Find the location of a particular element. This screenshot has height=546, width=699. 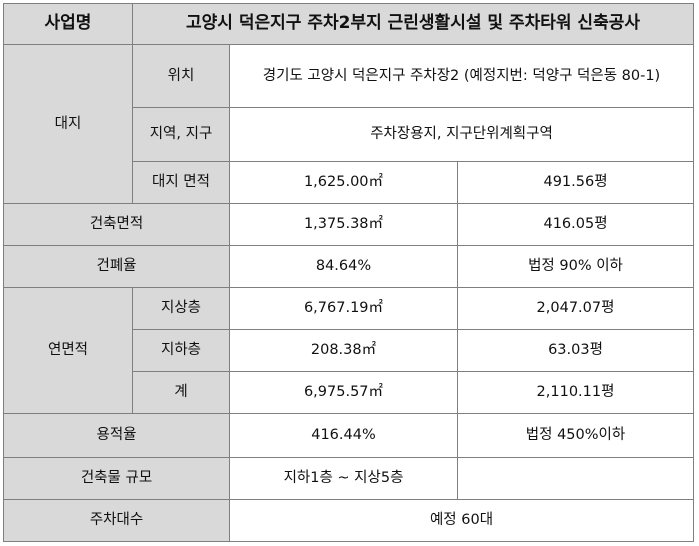

row-scale: 건축물 규모 지하1층 ~ 지상5층 is located at coordinates (349, 478).